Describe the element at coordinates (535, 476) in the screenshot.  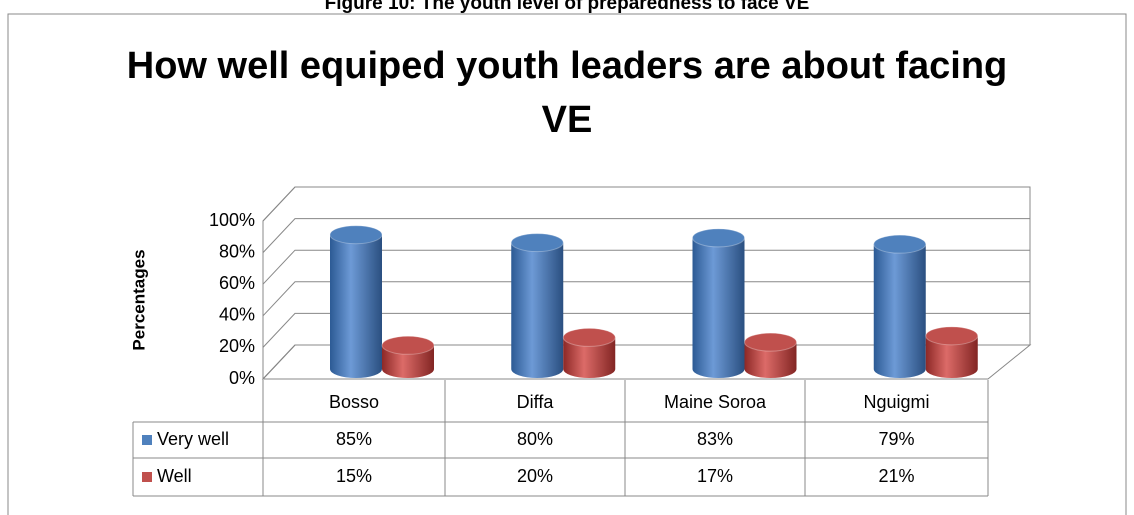
I see `value-label: 20%` at that location.